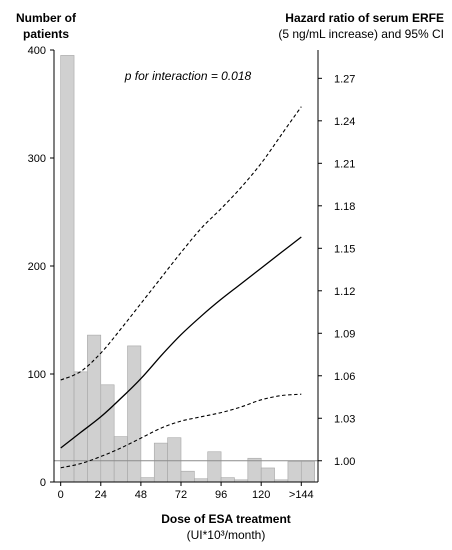  I want to click on right-tick-label-8: 1.24, so click(344, 122).